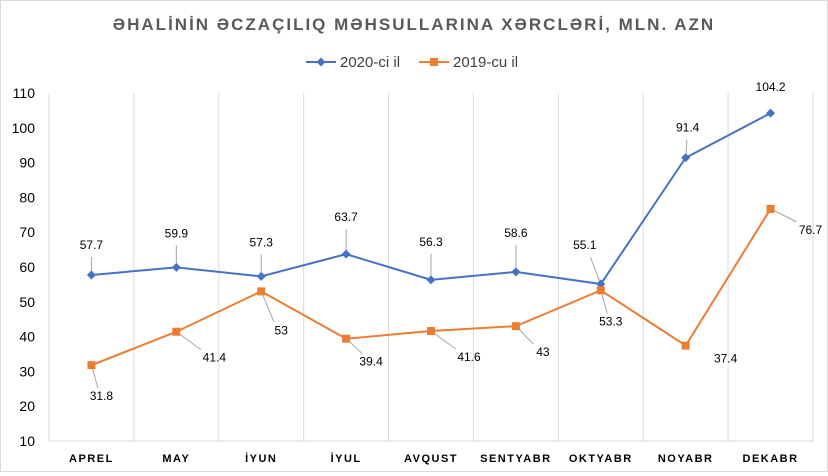  I want to click on x-tick-label: DEKABR, so click(771, 459).